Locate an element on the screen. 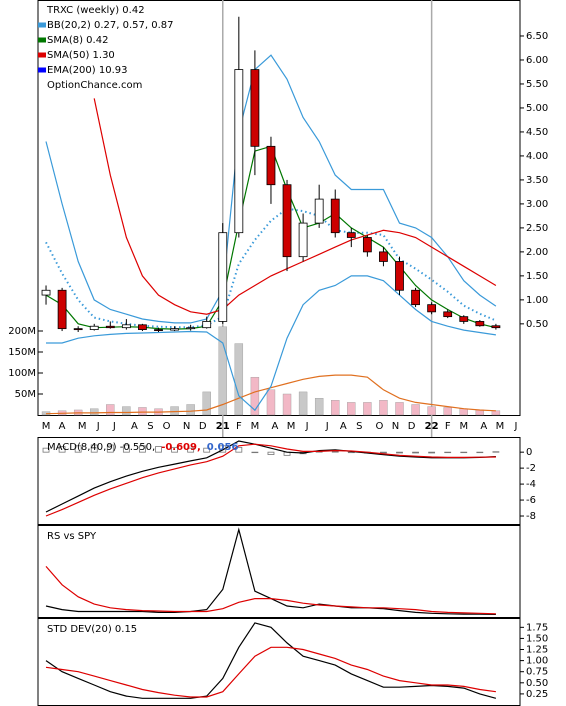 The image size is (566, 706). legend-label: SMA(50) 1.30 is located at coordinates (81, 55).